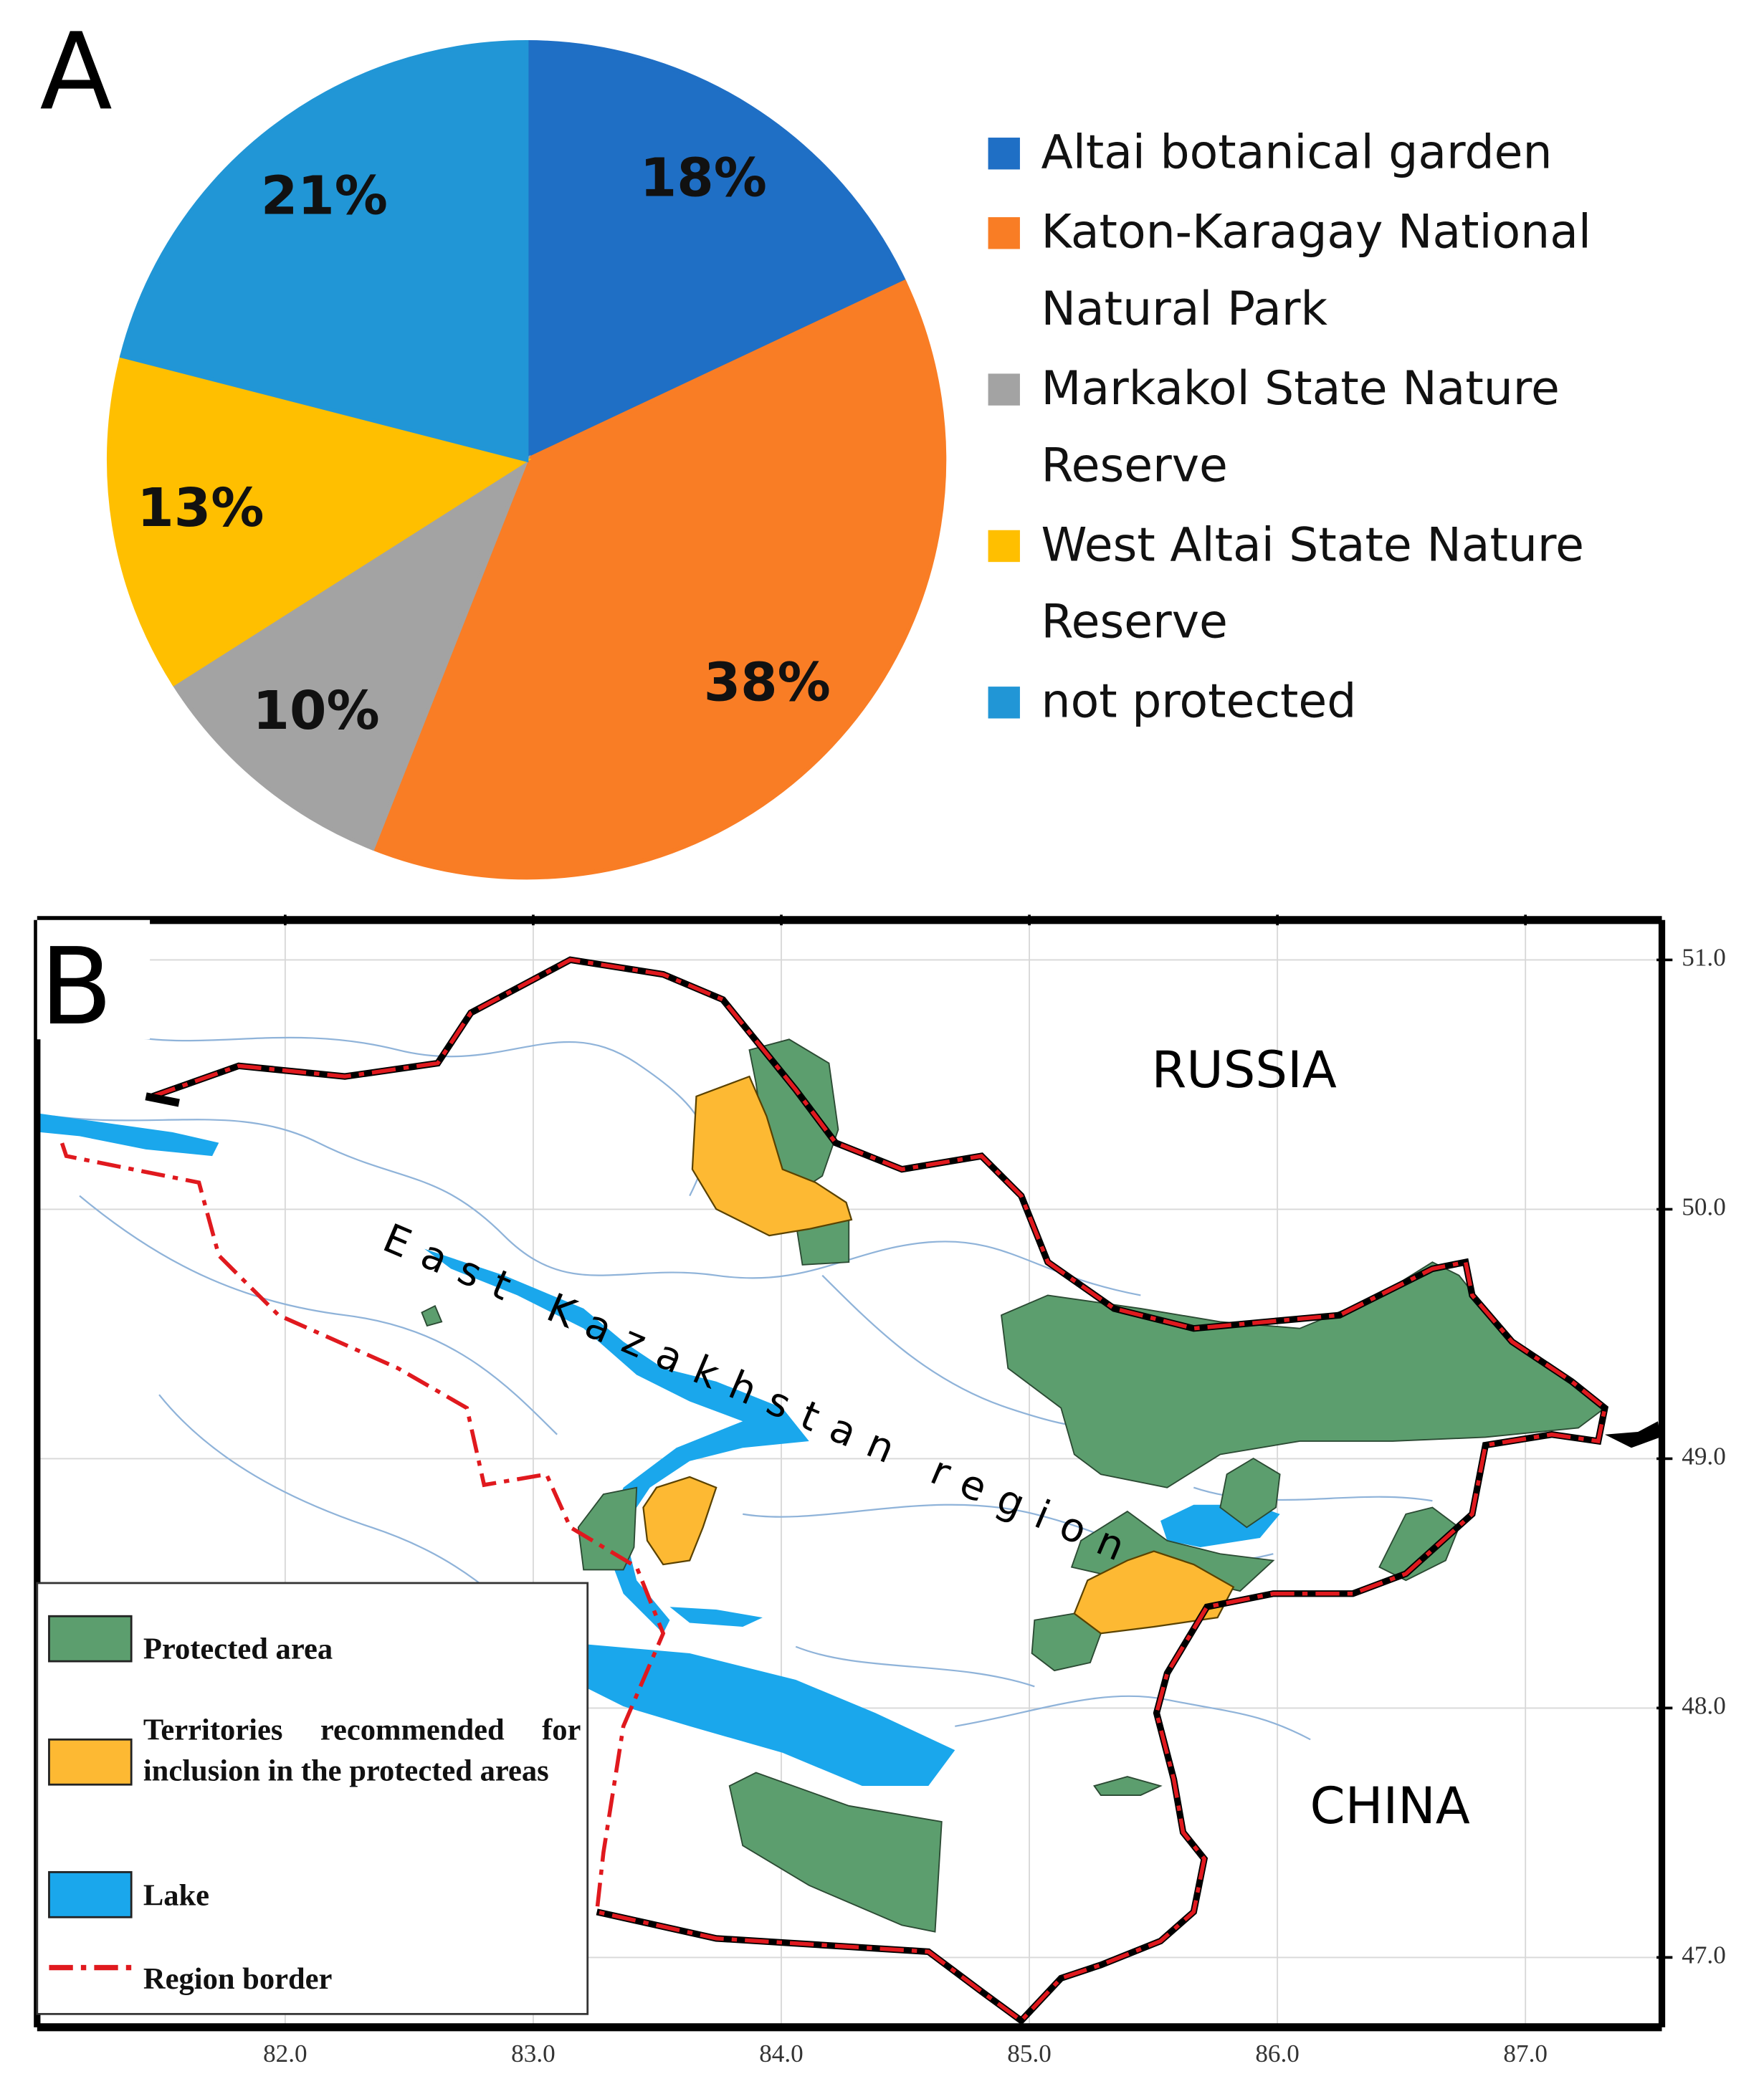 The height and width of the screenshot is (2084, 1764). I want to click on x-tick-label: 85.0, so click(1030, 2054).